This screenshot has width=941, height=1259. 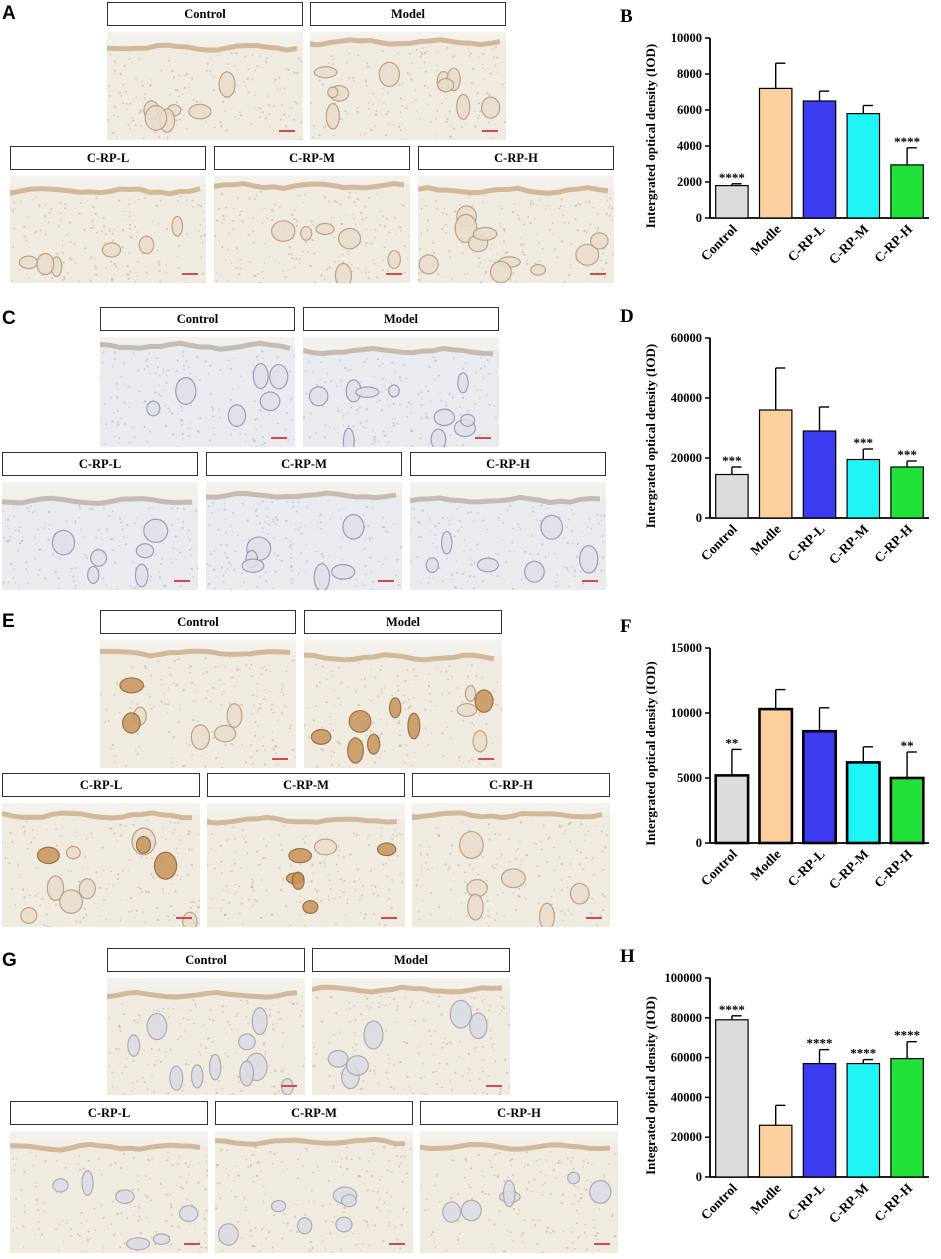 I want to click on label-c-rp-h-e: C-RP-H, so click(x=511, y=785).